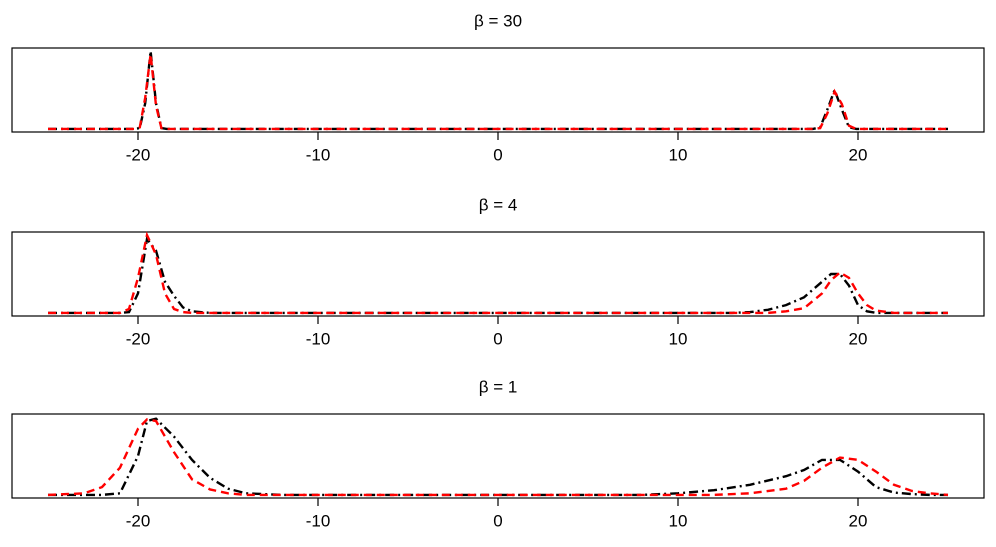 Image resolution: width=996 pixels, height=547 pixels. What do you see at coordinates (498, 204) in the screenshot?
I see `panel-title: β = 4` at bounding box center [498, 204].